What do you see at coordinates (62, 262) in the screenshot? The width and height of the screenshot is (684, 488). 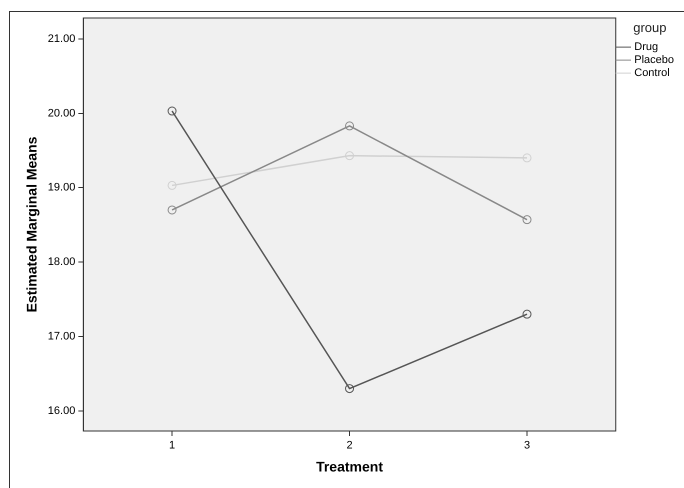 I see `y-tick-label: 18.00` at bounding box center [62, 262].